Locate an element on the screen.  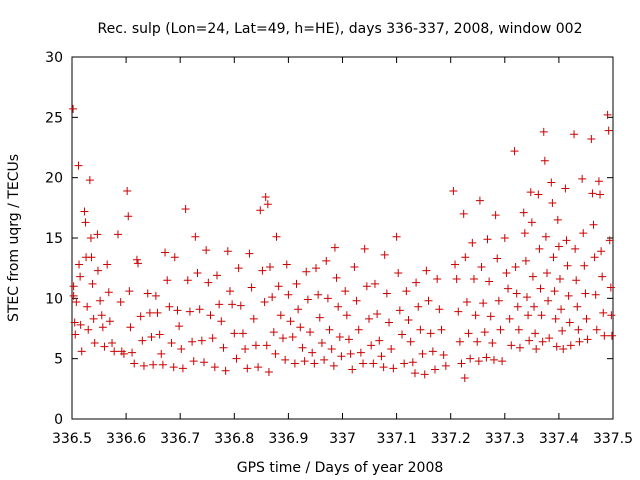
x-axis-label: GPS time / Days of year 2008 is located at coordinates (340, 468).